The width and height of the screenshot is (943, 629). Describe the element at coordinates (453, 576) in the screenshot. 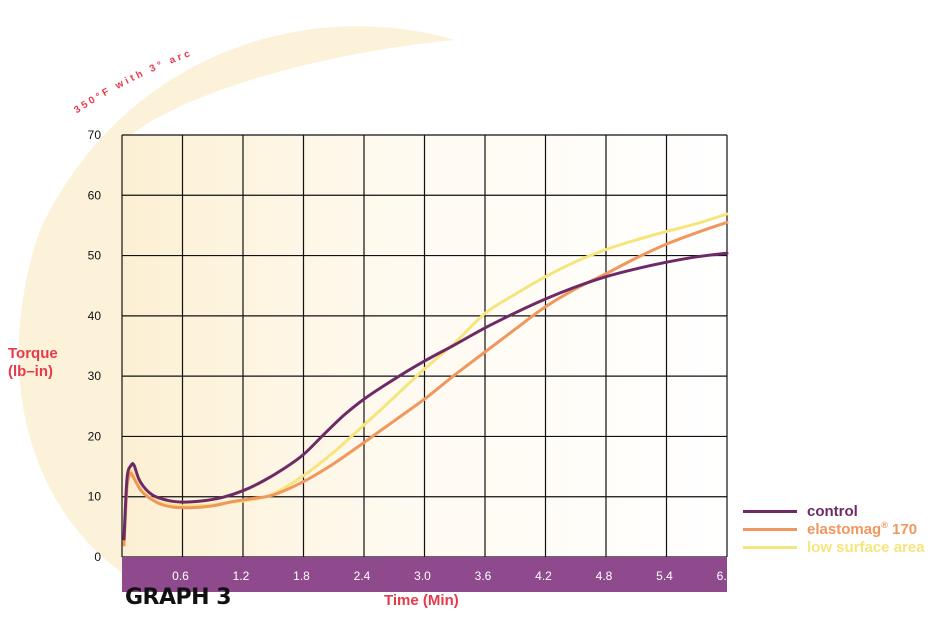

I see `x-tick-labels: 0.6 1.2 1.8 2.4 3.0 3.6 4.2 4.8 5.4 6.0` at that location.